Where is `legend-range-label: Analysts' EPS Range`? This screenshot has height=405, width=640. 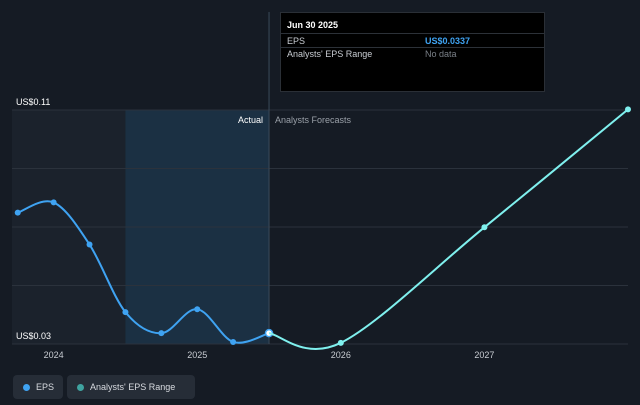 legend-range-label: Analysts' EPS Range is located at coordinates (133, 387).